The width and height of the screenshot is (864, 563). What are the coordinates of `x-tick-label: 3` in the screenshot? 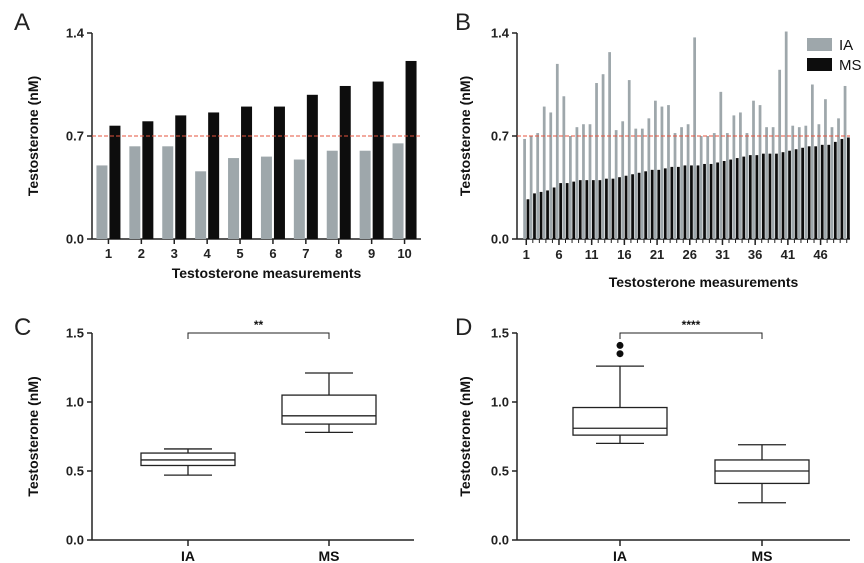 It's located at (174, 253).